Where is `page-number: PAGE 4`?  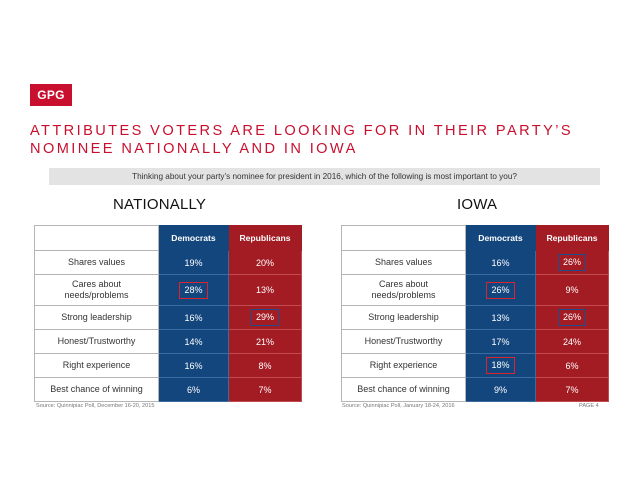 page-number: PAGE 4 is located at coordinates (589, 406).